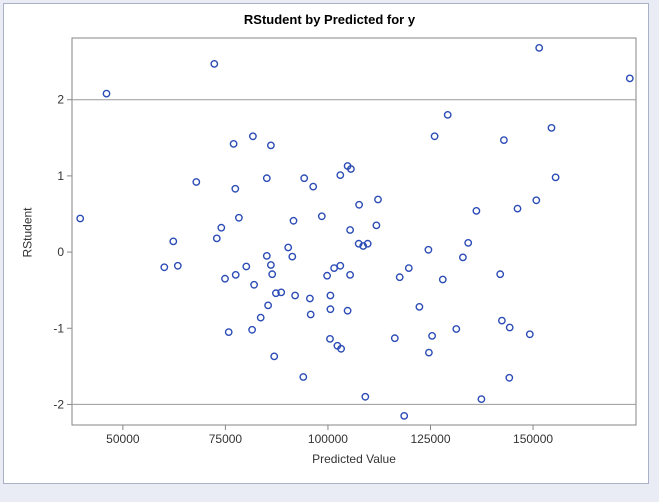 The height and width of the screenshot is (502, 659). What do you see at coordinates (60, 100) in the screenshot?
I see `y-tick-label: 2` at bounding box center [60, 100].